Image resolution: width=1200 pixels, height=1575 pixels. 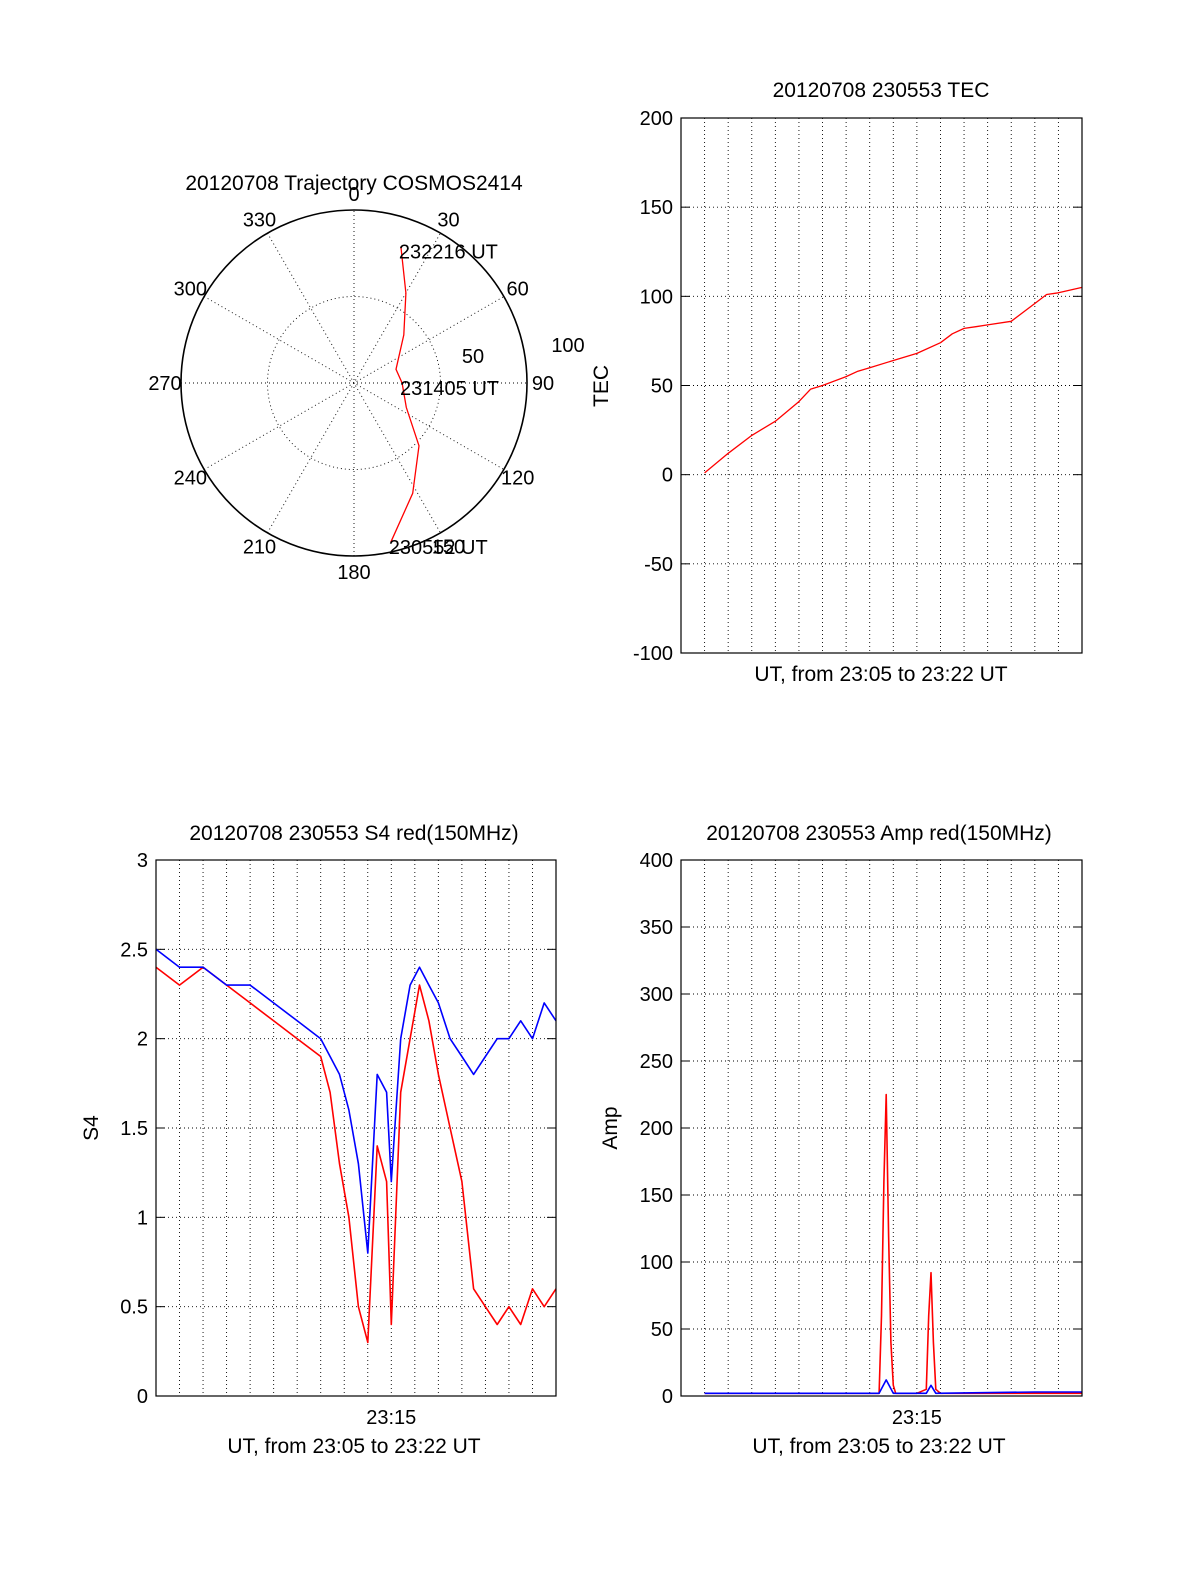 I want to click on s4-y-tick-label: 3, so click(x=142, y=861).